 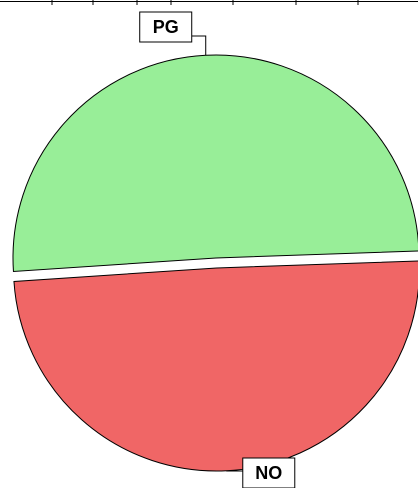 I want to click on pie-label-box-pg, so click(x=166, y=27).